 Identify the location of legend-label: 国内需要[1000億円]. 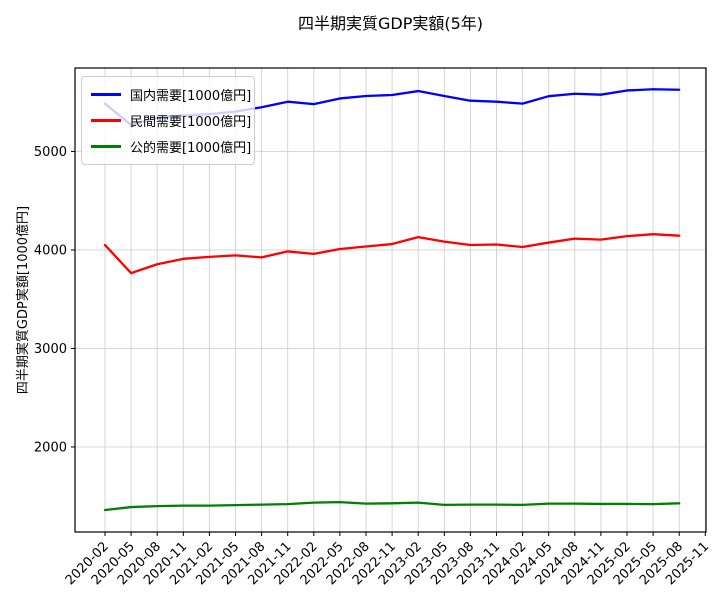
(191, 96).